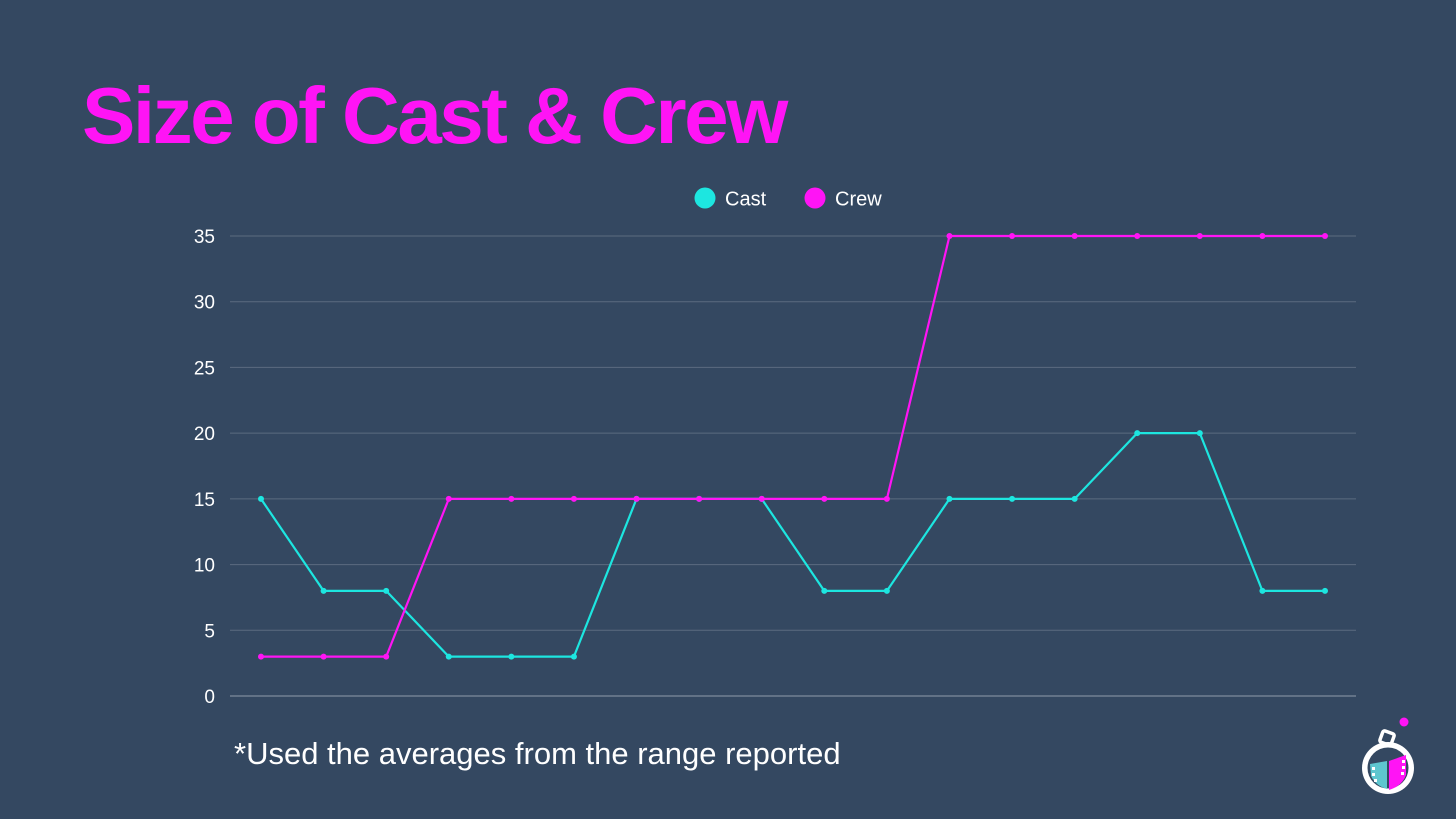 Image resolution: width=1456 pixels, height=819 pixels. Describe the element at coordinates (204, 237) in the screenshot. I see `y-tick-label: 35` at that location.